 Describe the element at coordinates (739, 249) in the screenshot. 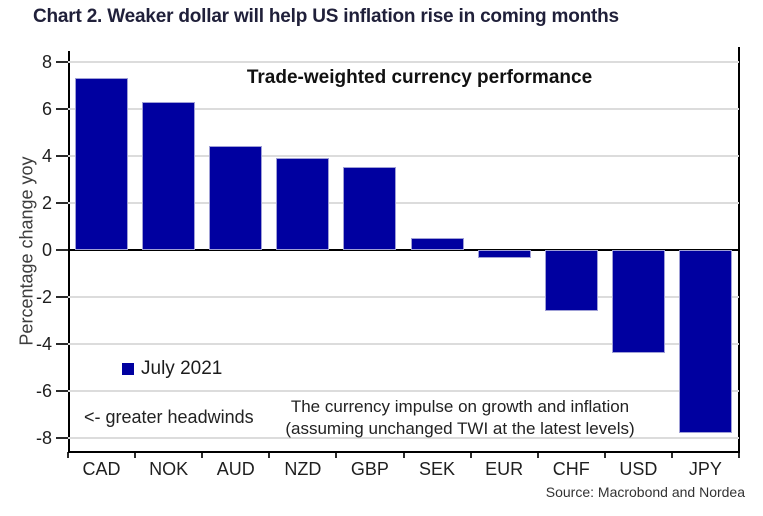

I see `right-border-line` at that location.